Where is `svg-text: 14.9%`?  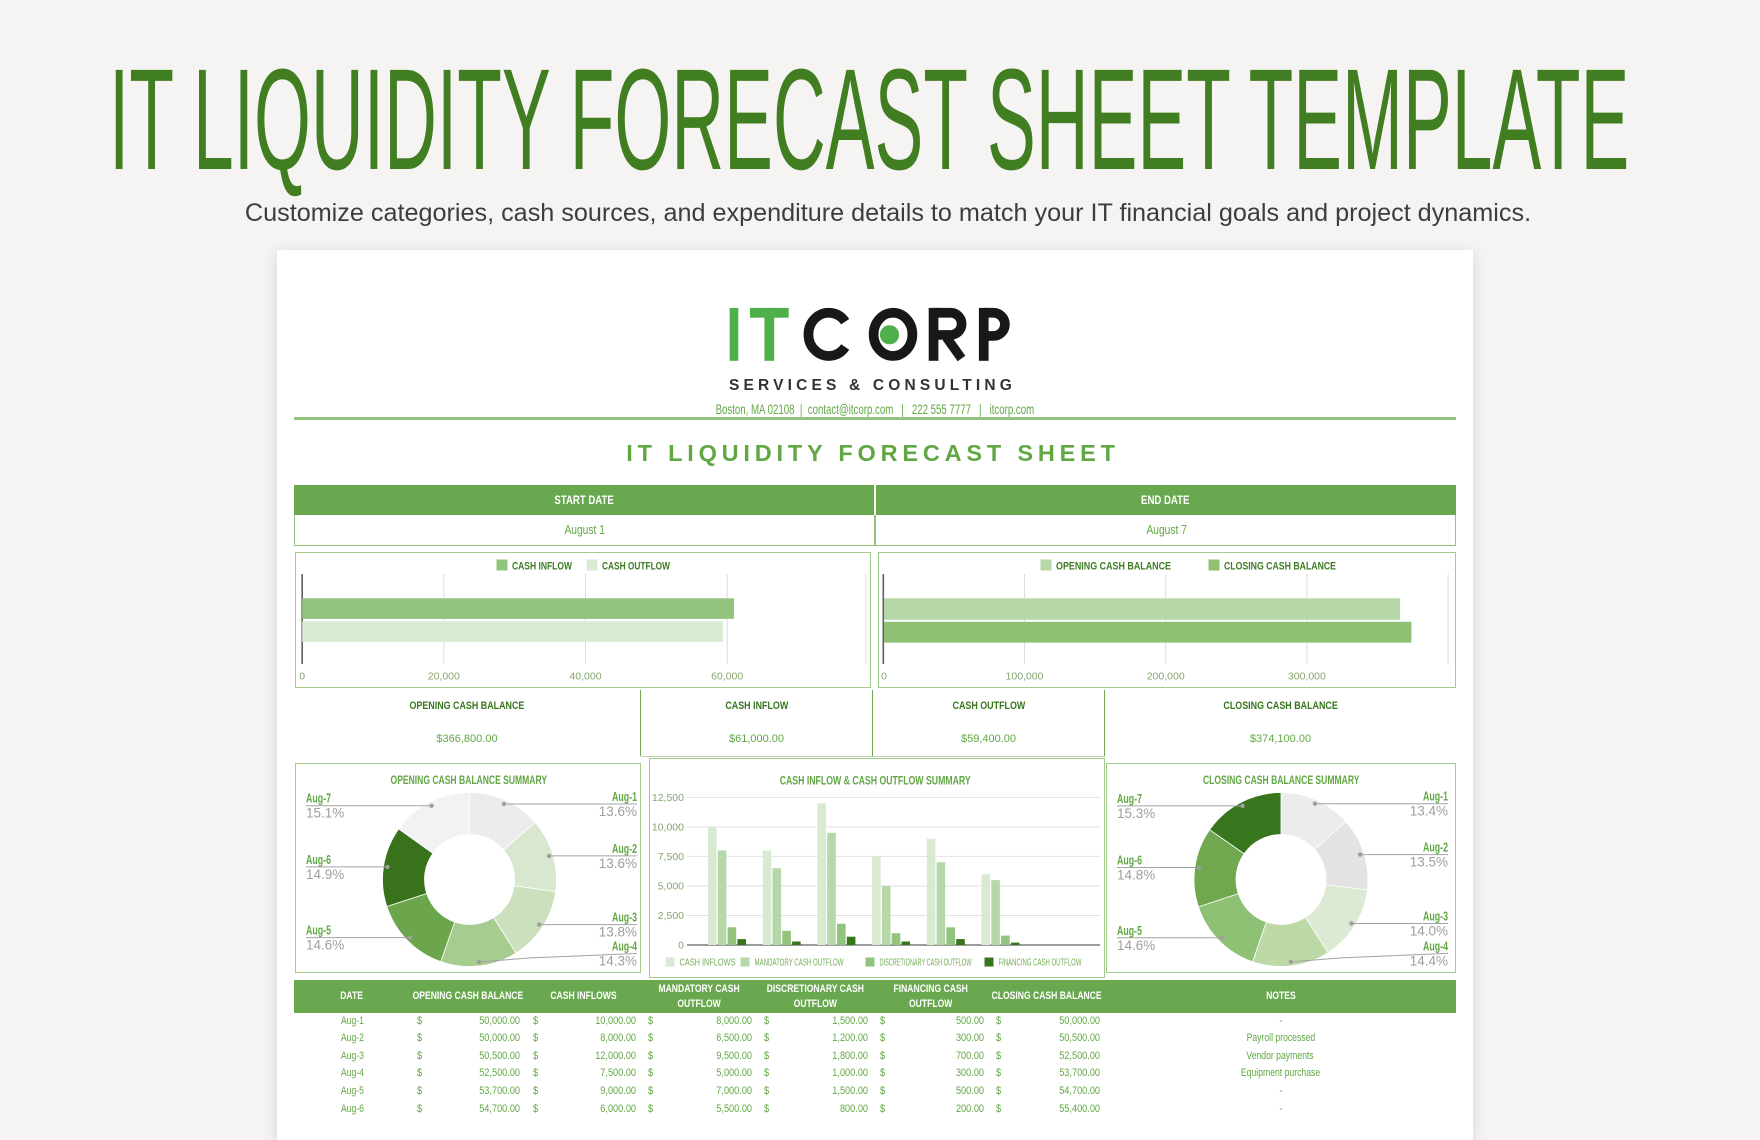 svg-text: 14.9% is located at coordinates (325, 874).